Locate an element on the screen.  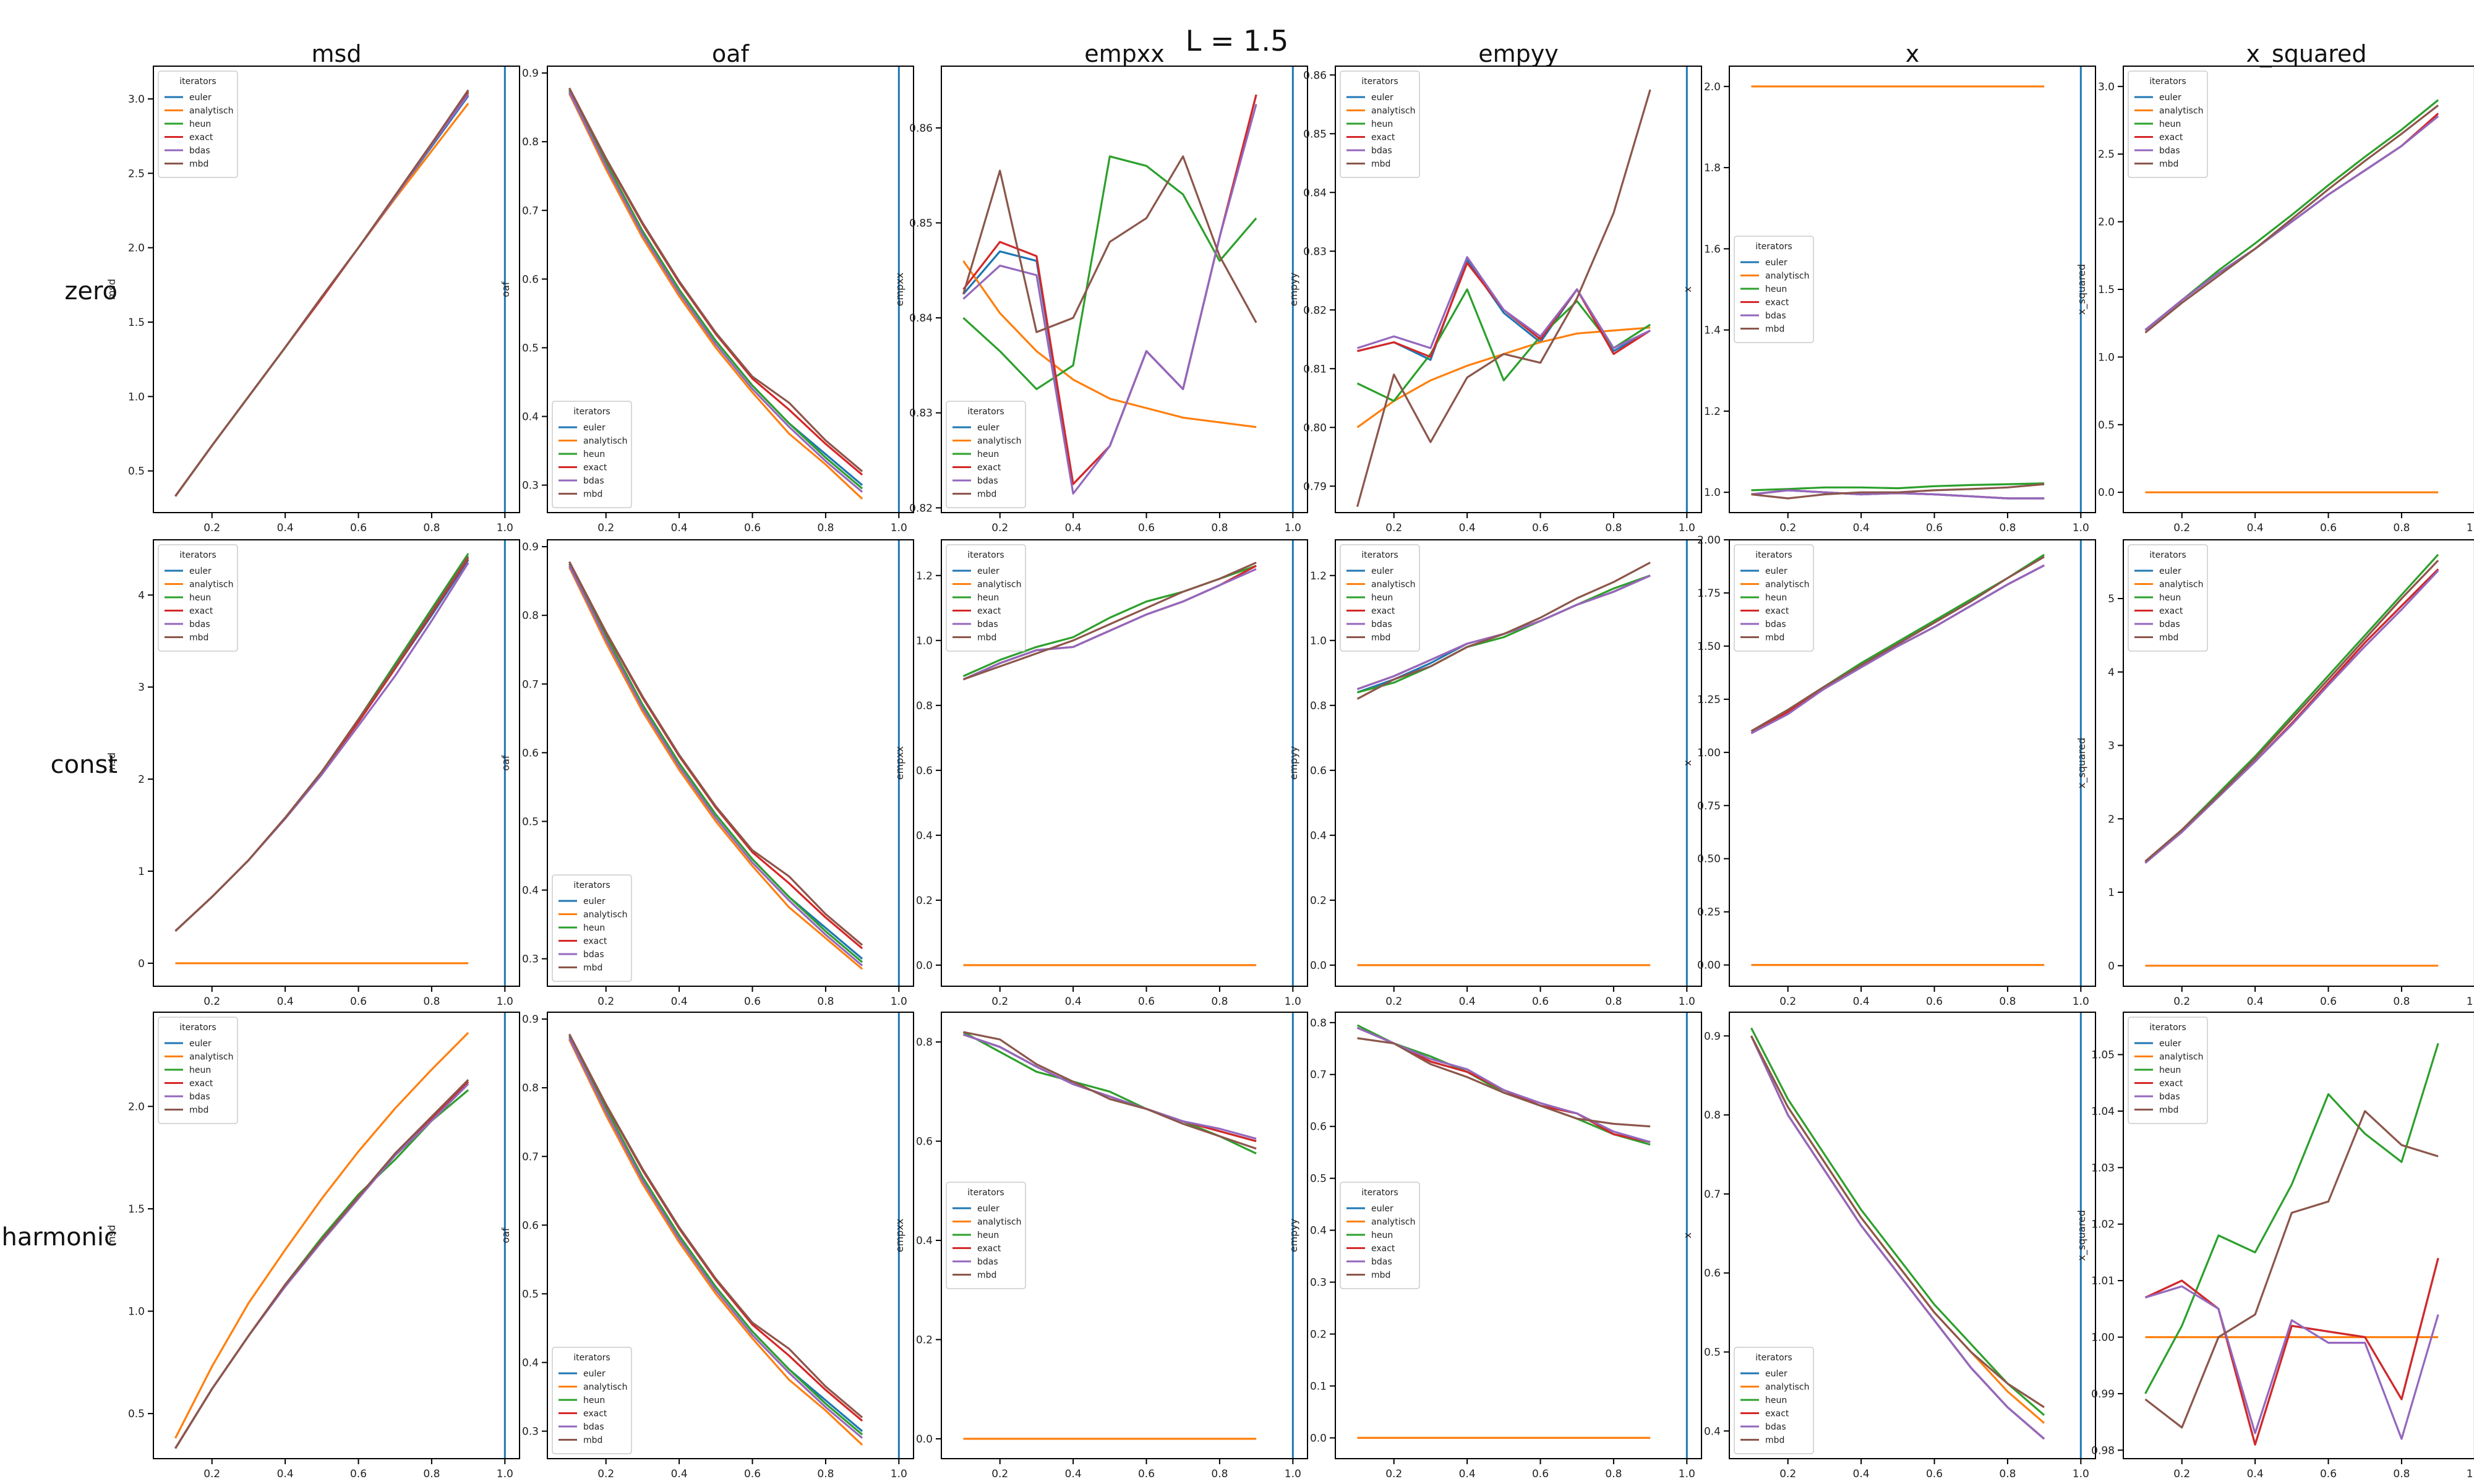
series-line-analytisch is located at coordinates (715, 296).